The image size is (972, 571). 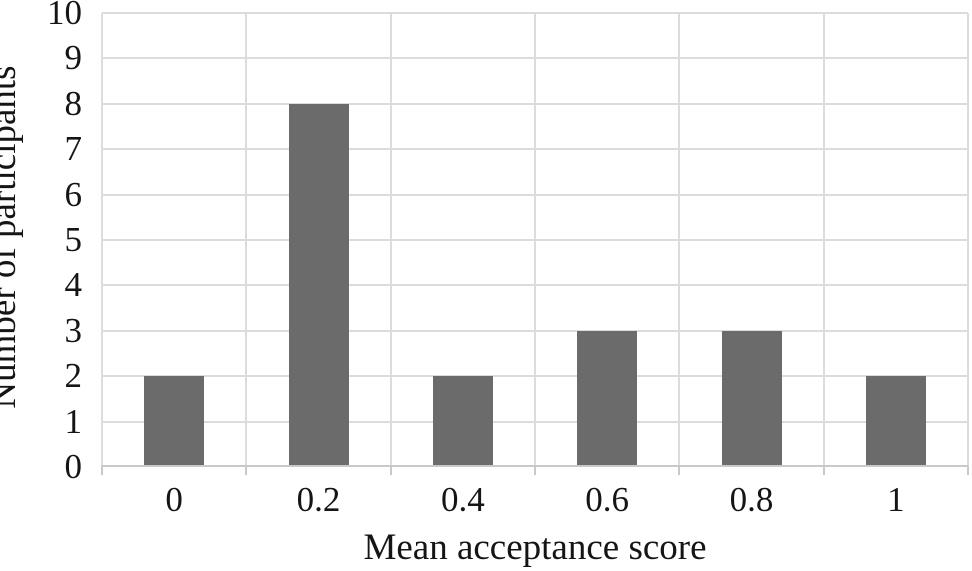 I want to click on x-axis-title: Mean acceptance score, so click(x=535, y=547).